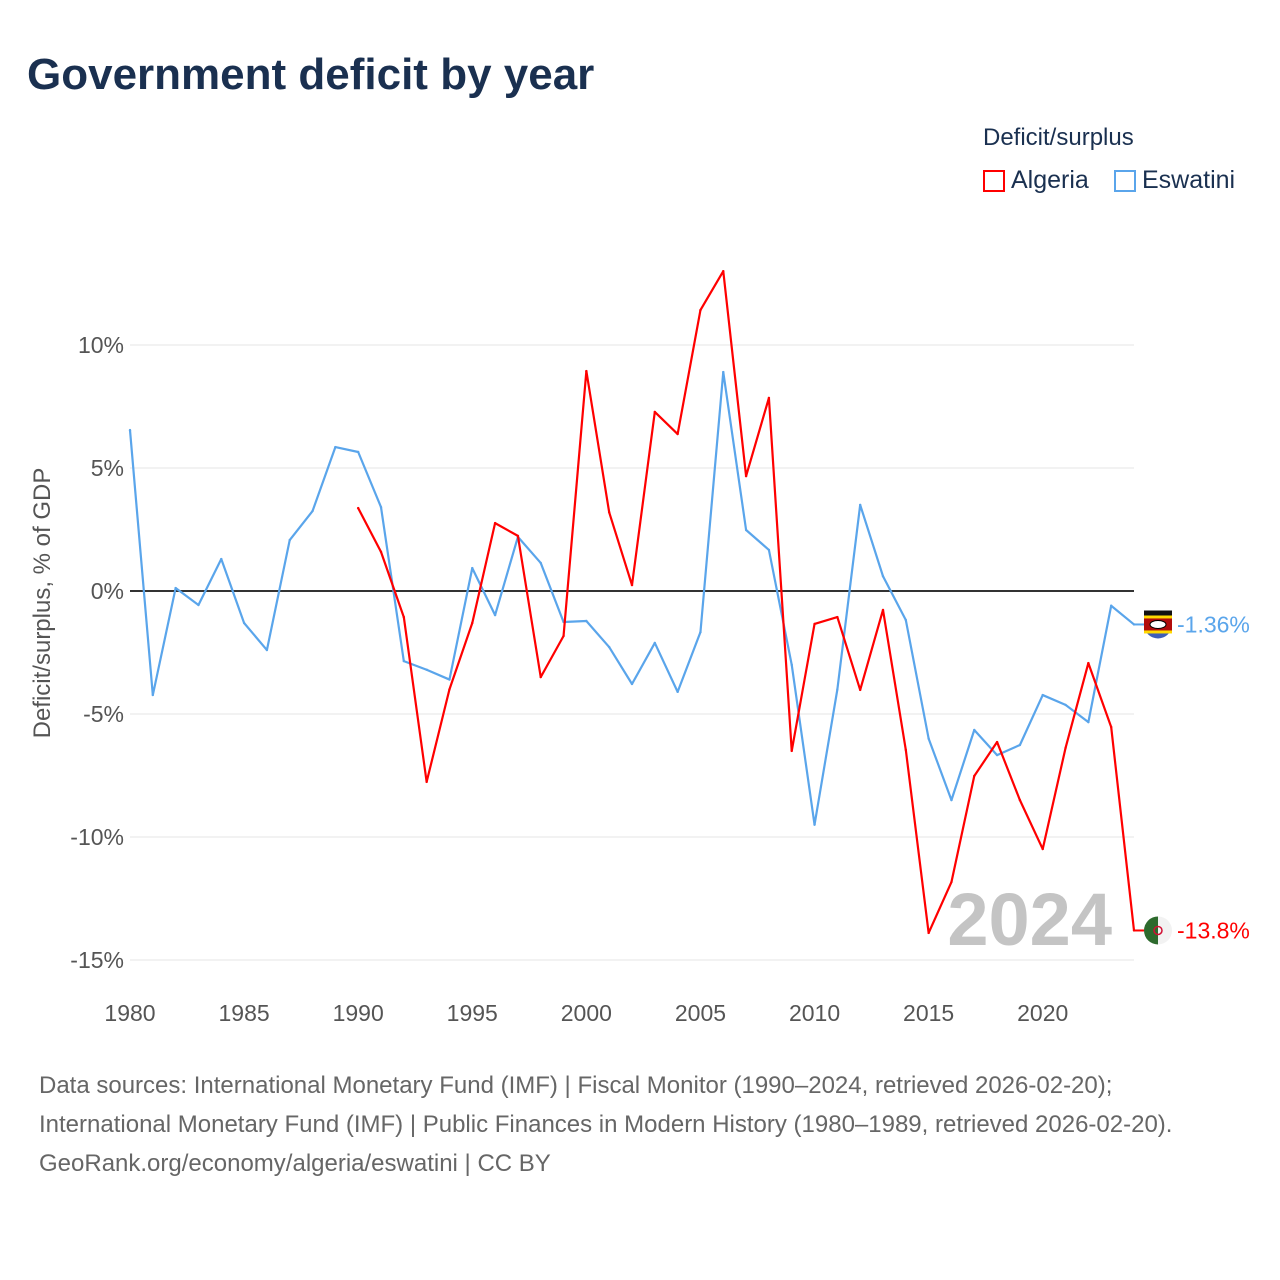  What do you see at coordinates (1151, 930) in the screenshot?
I see `algeria-flag-green` at bounding box center [1151, 930].